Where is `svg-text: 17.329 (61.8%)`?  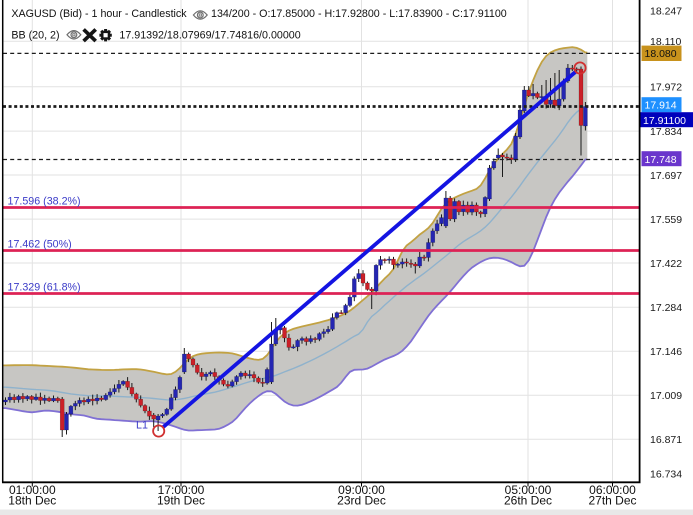
svg-text: 17.329 (61.8%) is located at coordinates (44, 288).